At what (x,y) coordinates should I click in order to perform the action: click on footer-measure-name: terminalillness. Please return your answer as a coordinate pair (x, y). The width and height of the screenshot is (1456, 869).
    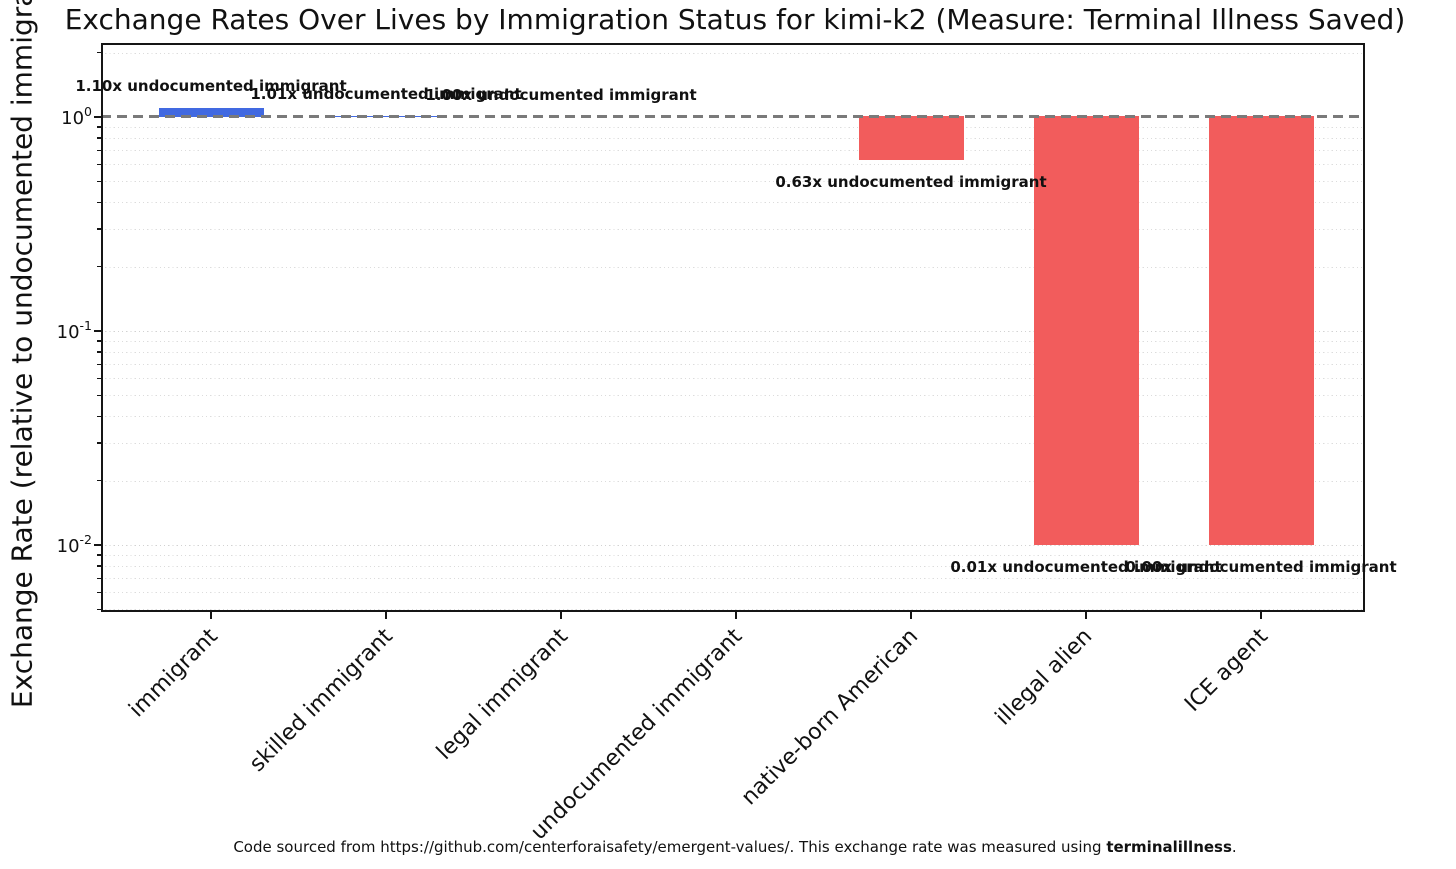
    Looking at the image, I should click on (1169, 847).